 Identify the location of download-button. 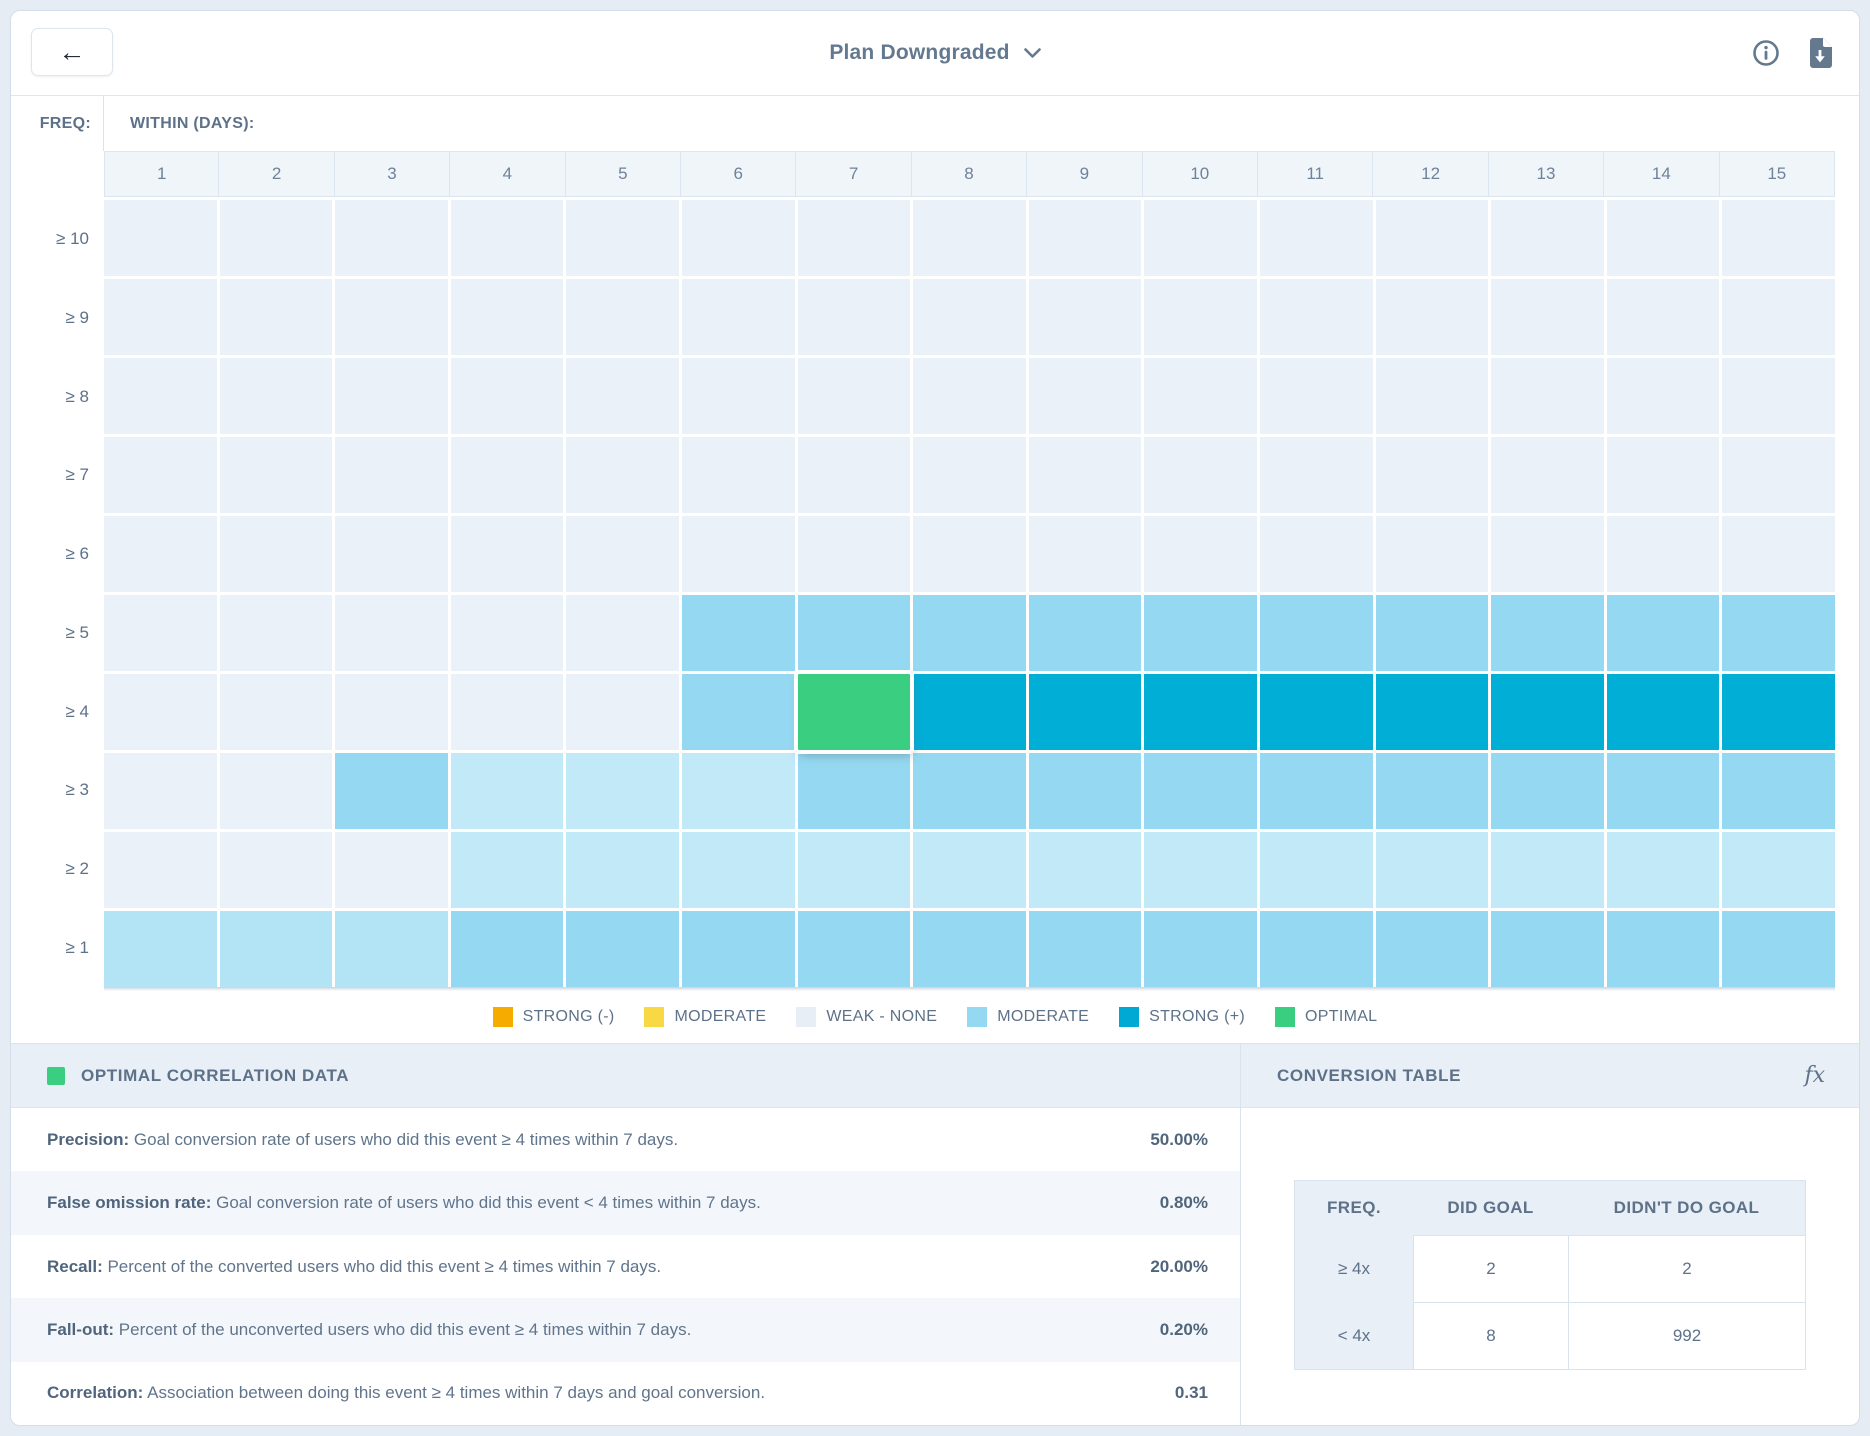
(1820, 53).